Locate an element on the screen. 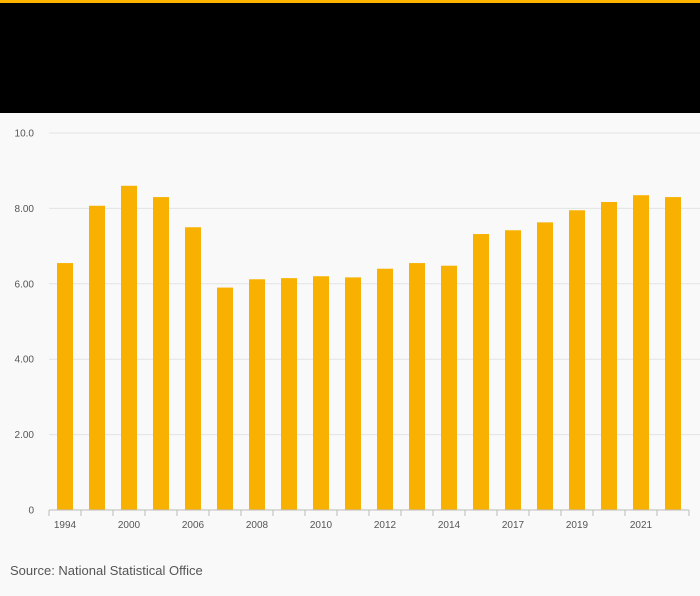 This screenshot has height=596, width=700. x-tick-label: 2014 is located at coordinates (449, 525).